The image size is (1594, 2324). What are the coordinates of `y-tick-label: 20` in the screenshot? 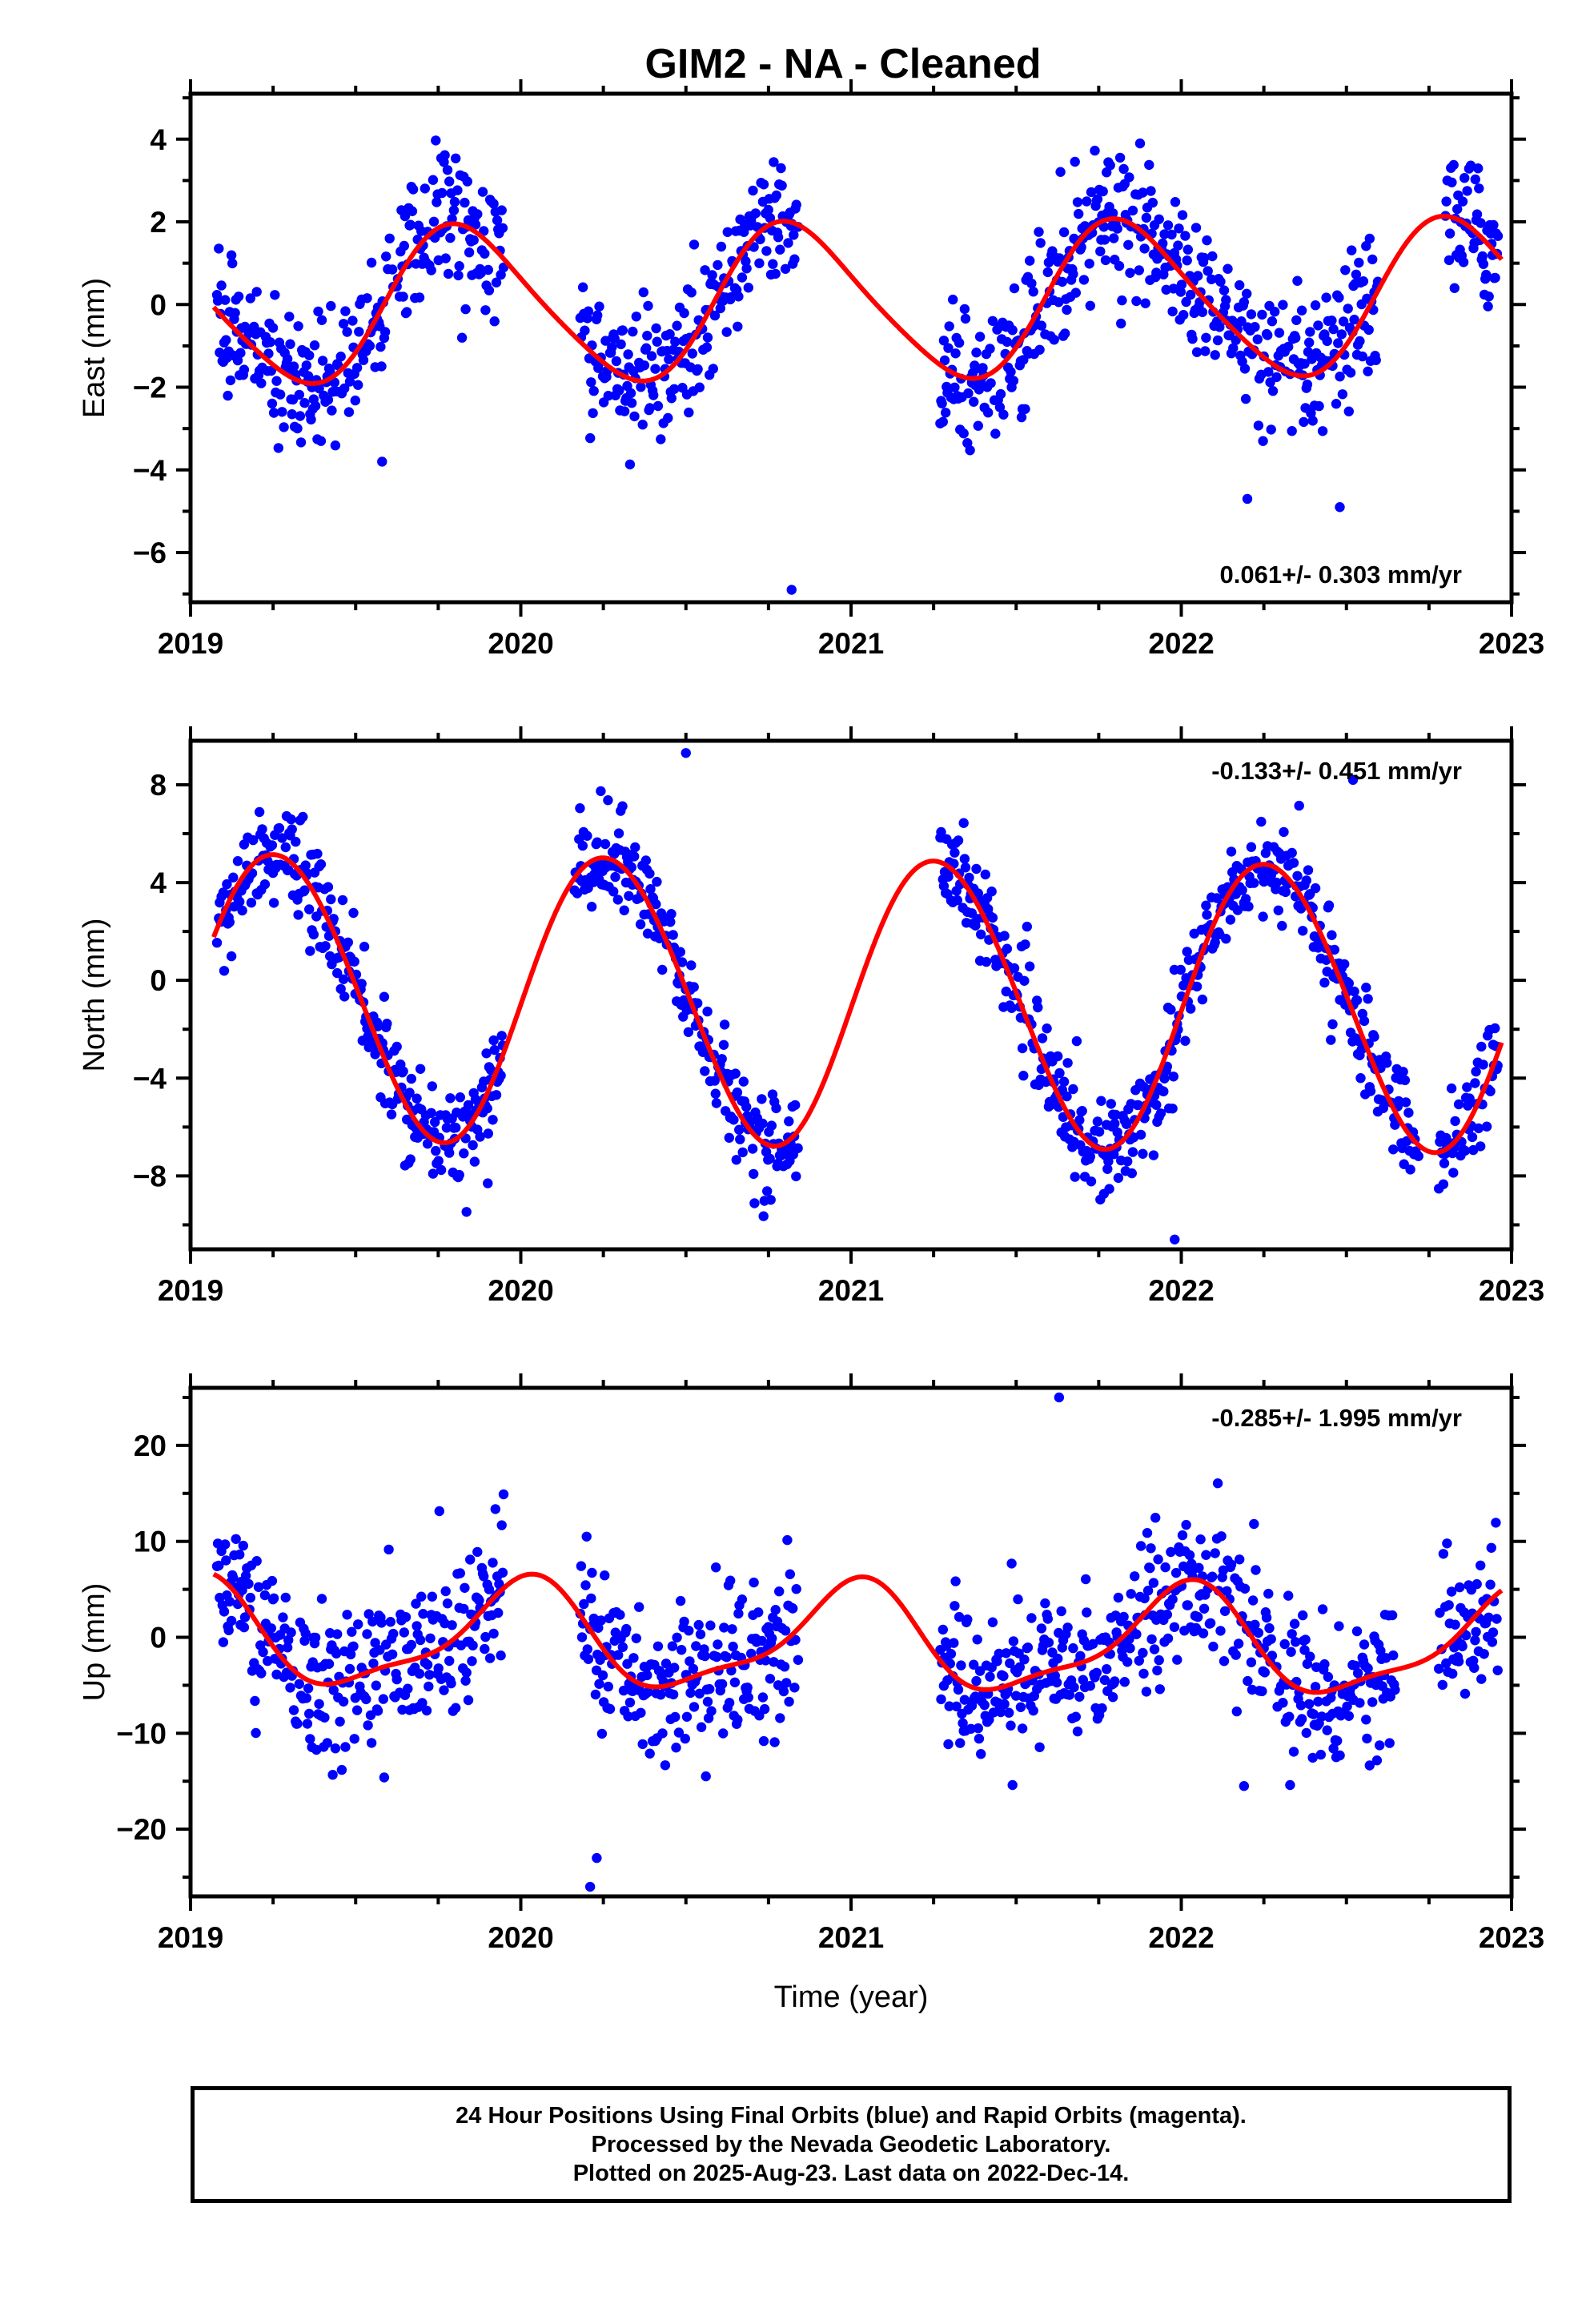 It's located at (150, 1445).